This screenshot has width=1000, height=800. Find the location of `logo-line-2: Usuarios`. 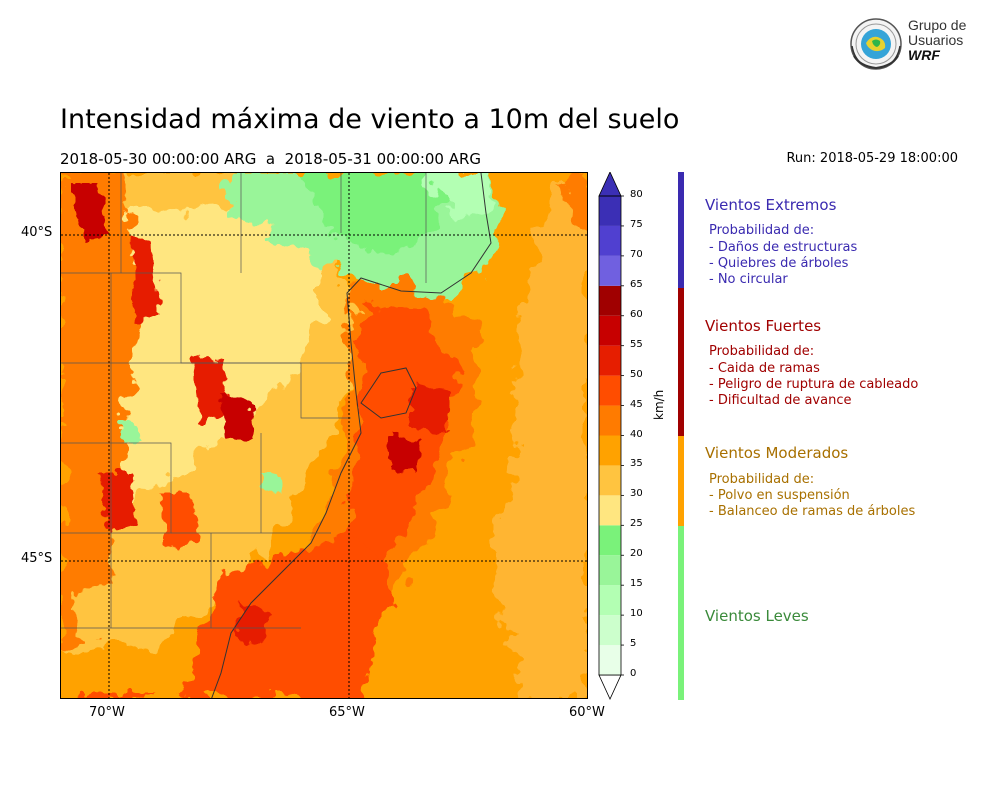

logo-line-2: Usuarios is located at coordinates (936, 40).